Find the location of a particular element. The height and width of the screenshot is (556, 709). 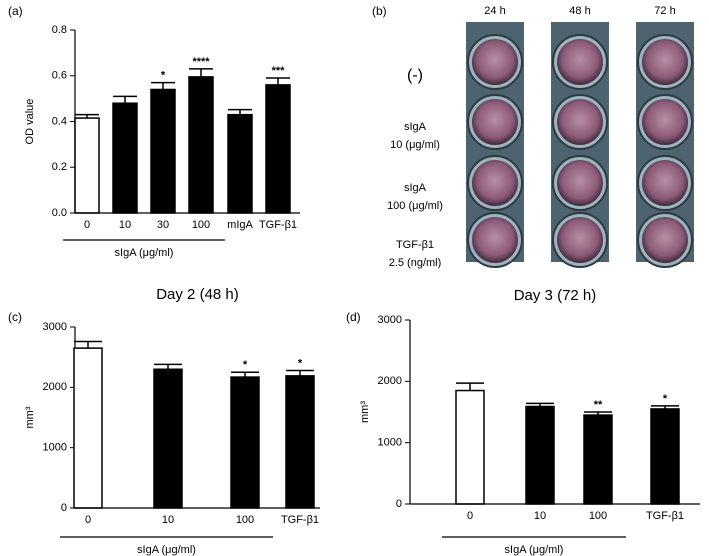

panel-label: (b) is located at coordinates (379, 11).